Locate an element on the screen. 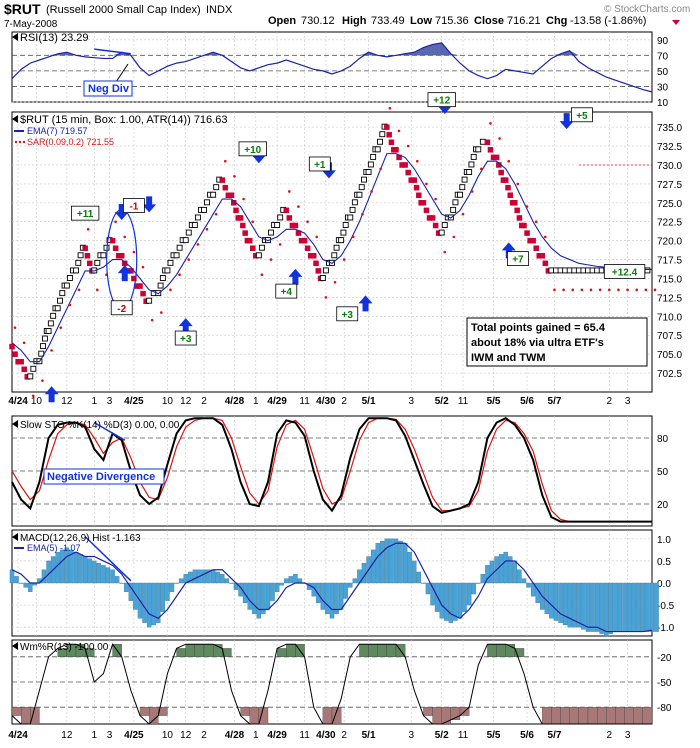  x-tick-label: 5/6 is located at coordinates (527, 735).